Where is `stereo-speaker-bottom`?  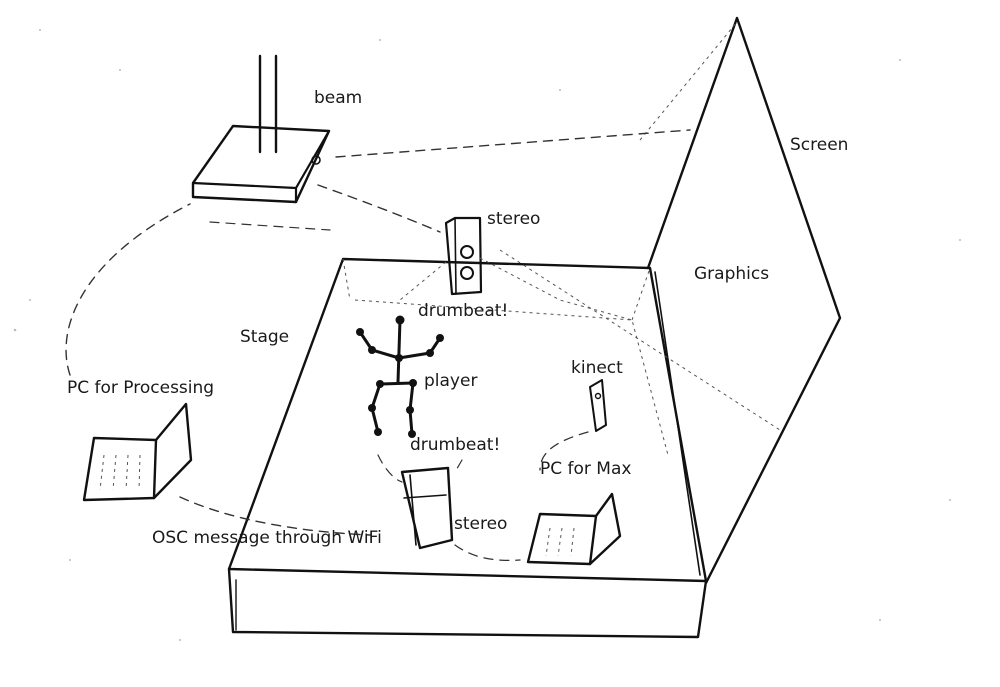
stereo-speaker-bottom is located at coordinates (420, 502).